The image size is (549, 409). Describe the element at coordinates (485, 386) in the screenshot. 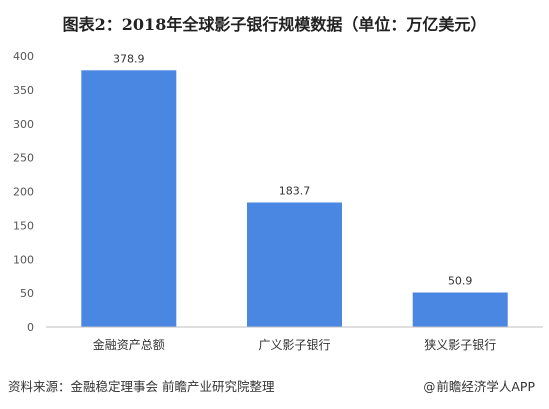

I see `credit-label: 前瞻经济学人APP` at that location.